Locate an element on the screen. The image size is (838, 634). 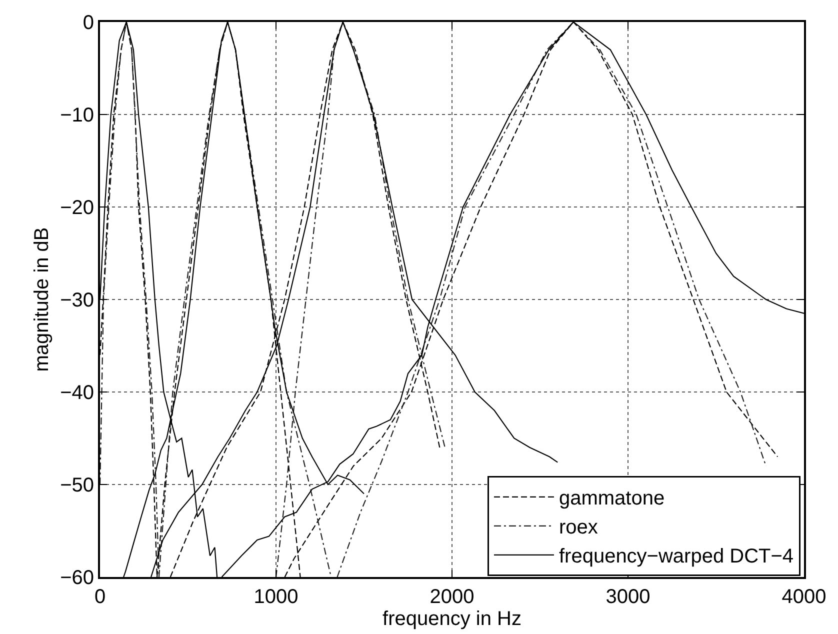
y-tick-label: −20 is located at coordinates (77, 208).